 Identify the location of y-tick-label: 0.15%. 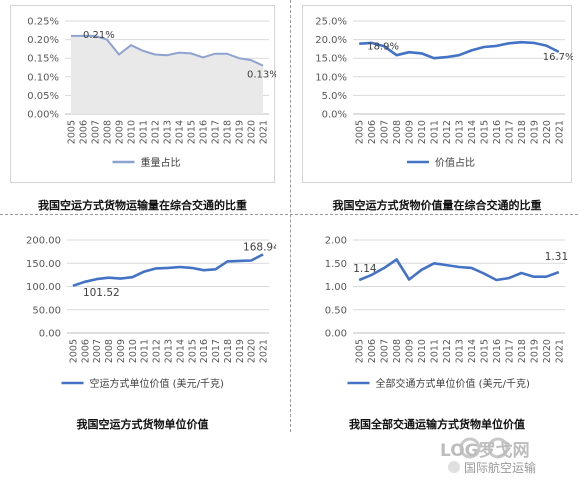
(43, 59).